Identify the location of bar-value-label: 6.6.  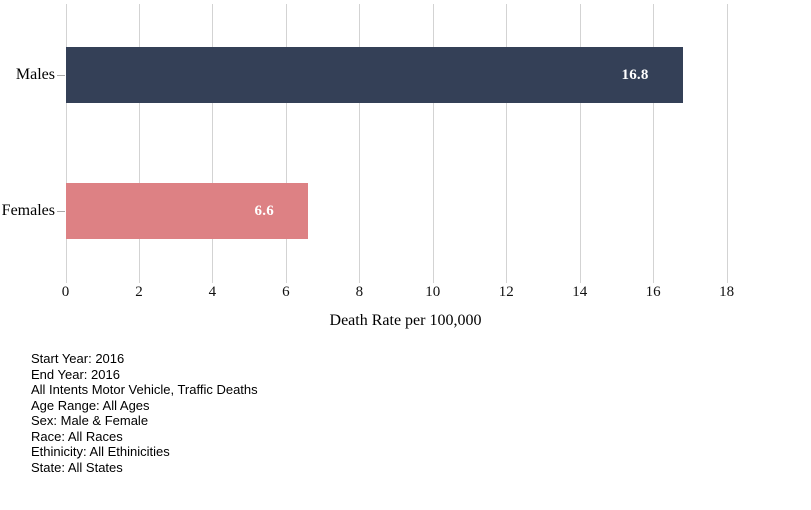
(264, 210).